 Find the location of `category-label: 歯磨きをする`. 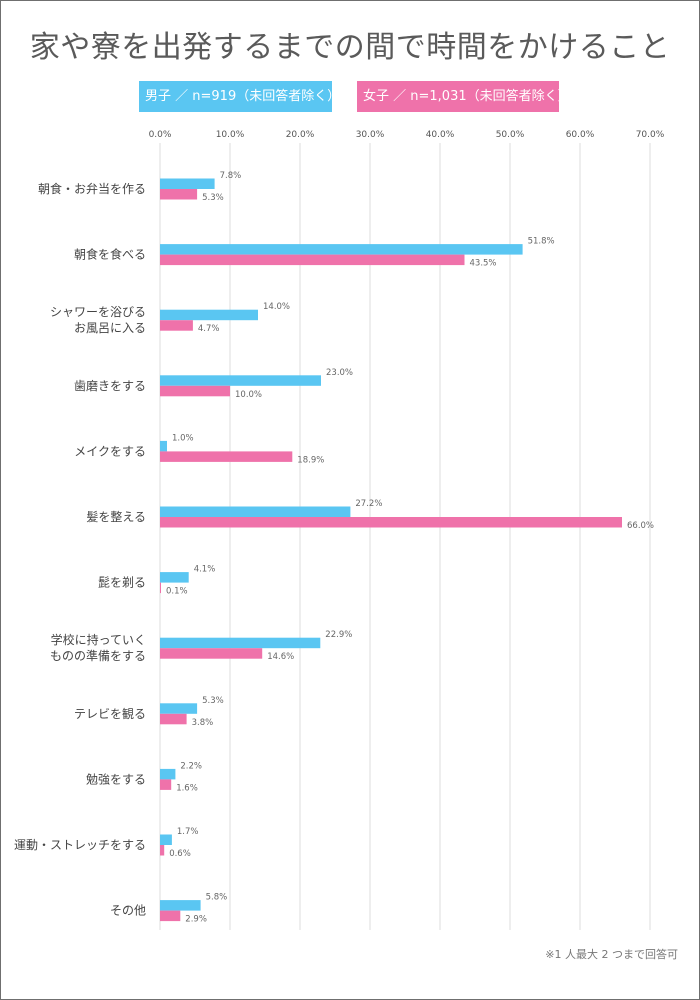

category-label: 歯磨きをする is located at coordinates (110, 386).